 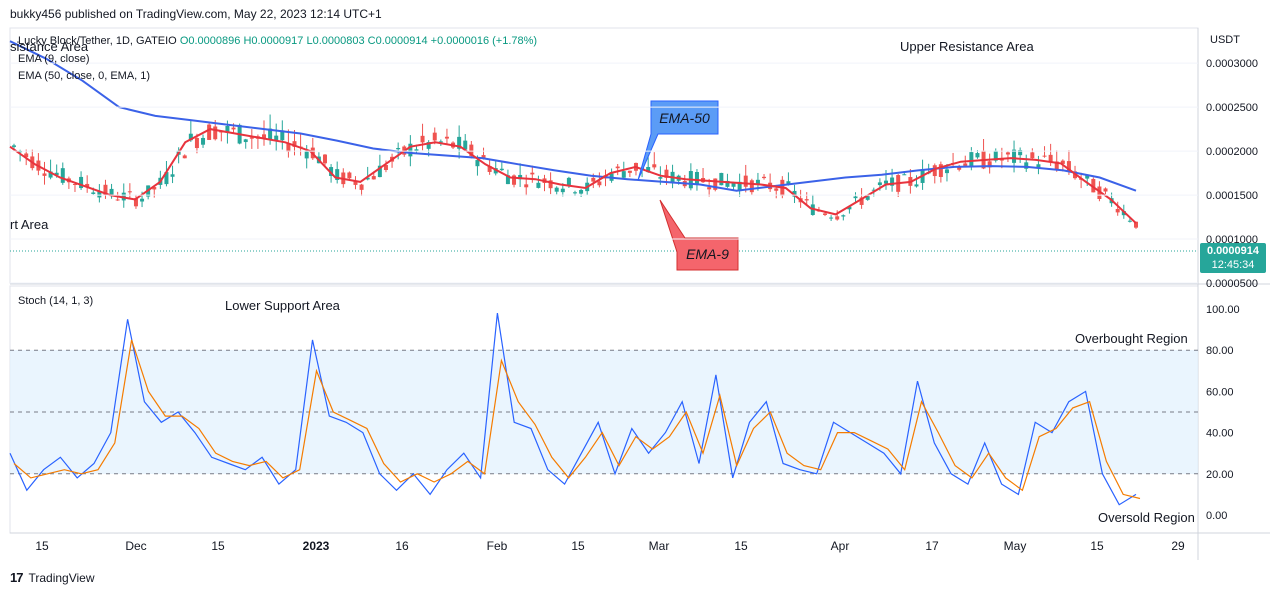 What do you see at coordinates (54, 59) in the screenshot?
I see `legend-ema9: EMA (9, close)` at bounding box center [54, 59].